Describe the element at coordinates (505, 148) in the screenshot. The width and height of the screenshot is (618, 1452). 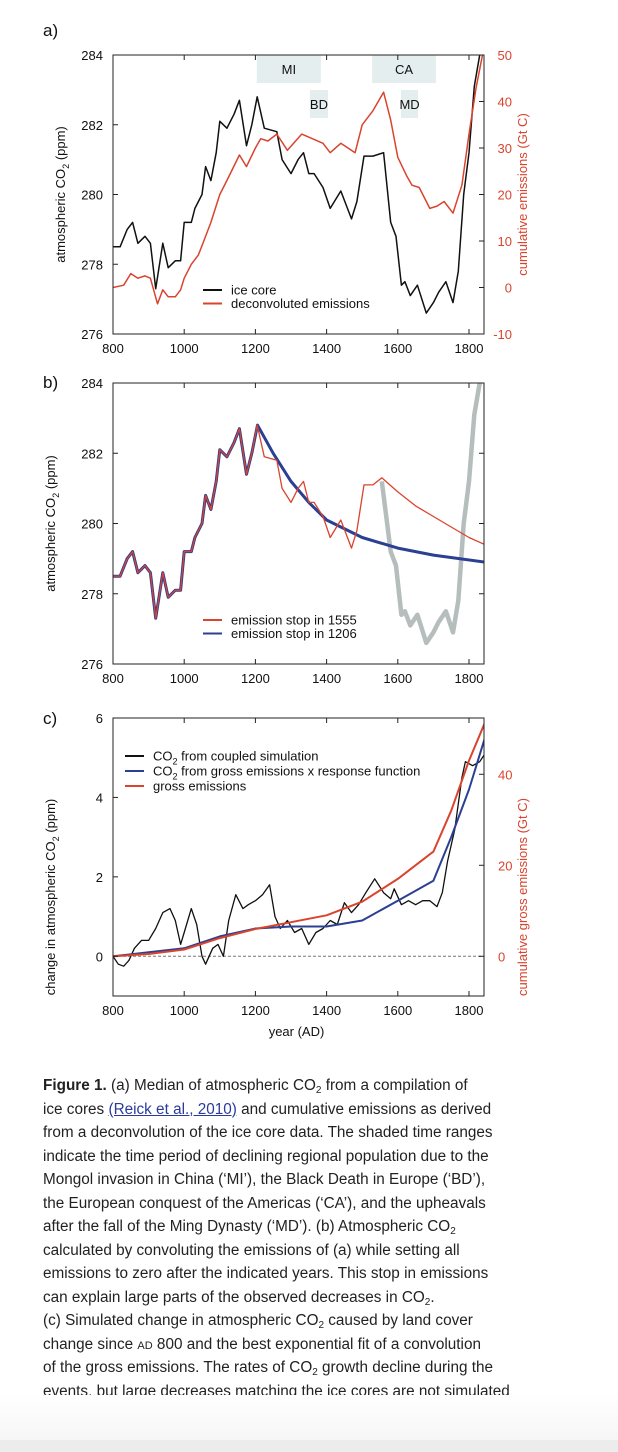
I see `y-right-tick-label: 30` at that location.